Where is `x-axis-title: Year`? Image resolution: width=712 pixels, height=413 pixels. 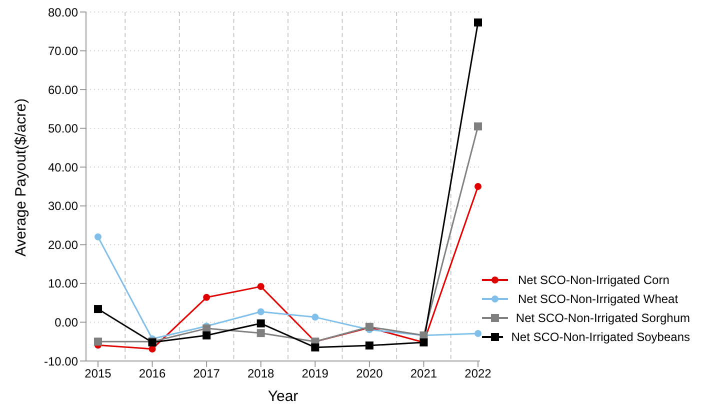
x-axis-title: Year is located at coordinates (283, 396).